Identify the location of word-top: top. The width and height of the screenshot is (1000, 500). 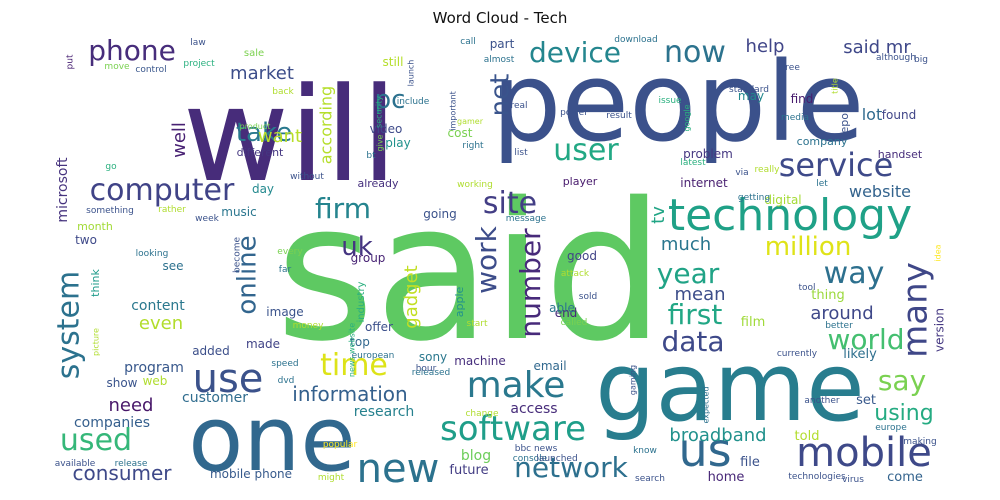
(360, 342).